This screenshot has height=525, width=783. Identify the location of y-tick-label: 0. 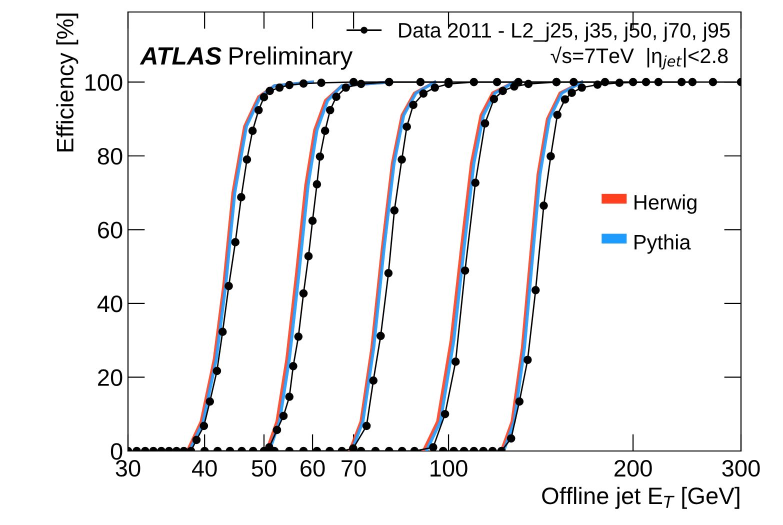
(116, 451).